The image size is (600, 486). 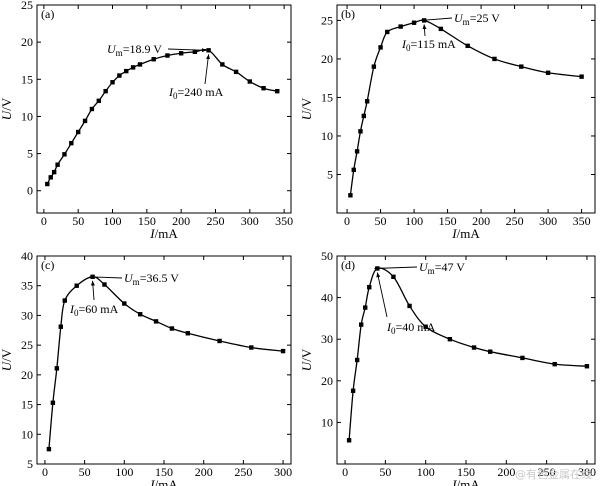 What do you see at coordinates (582, 221) in the screenshot?
I see `x-tick-label: 350` at bounding box center [582, 221].